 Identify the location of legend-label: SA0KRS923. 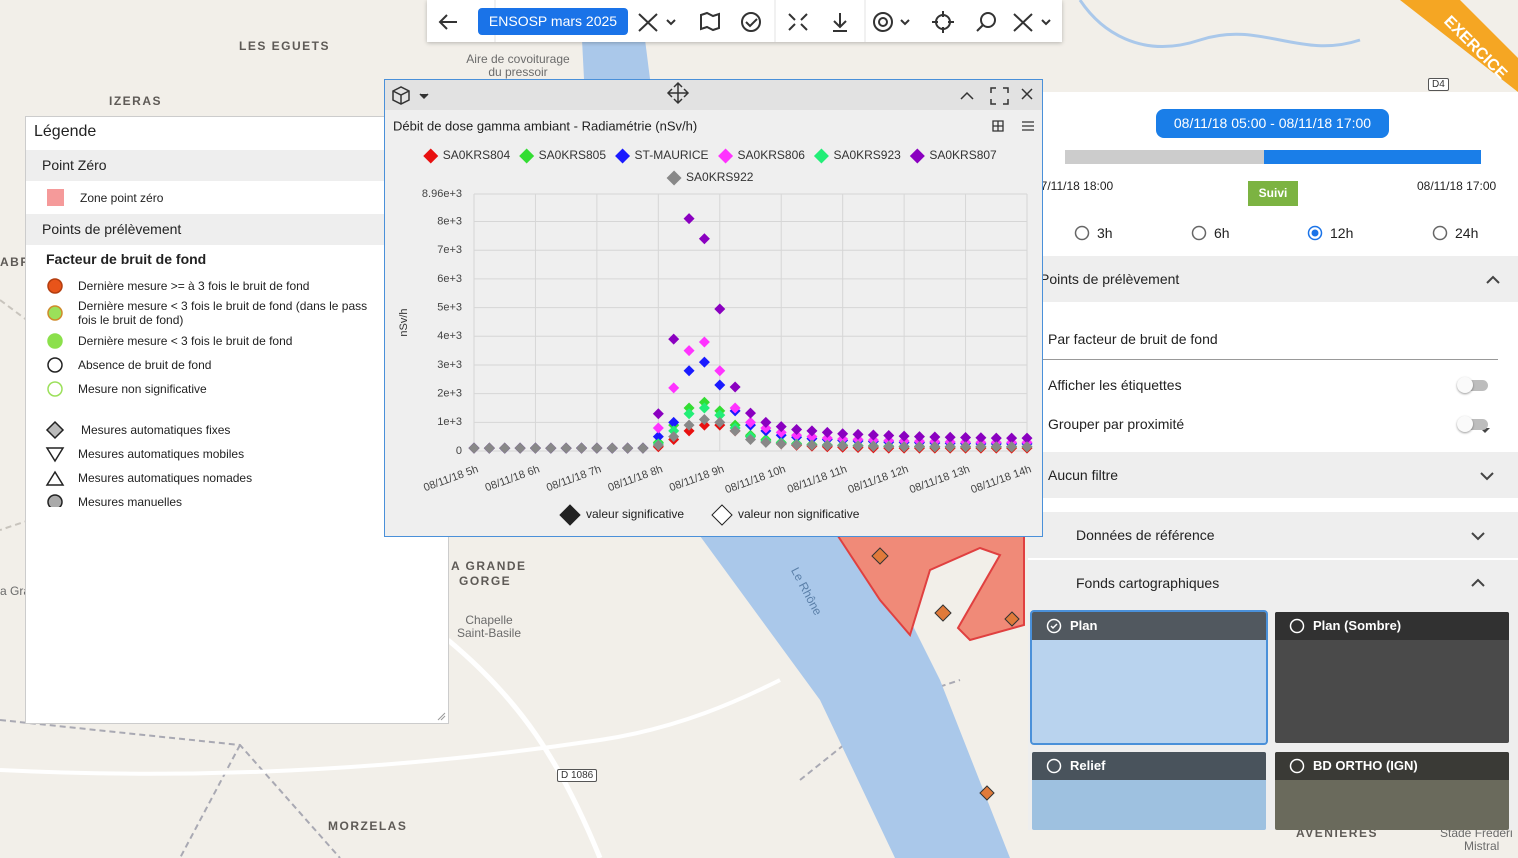
(867, 155).